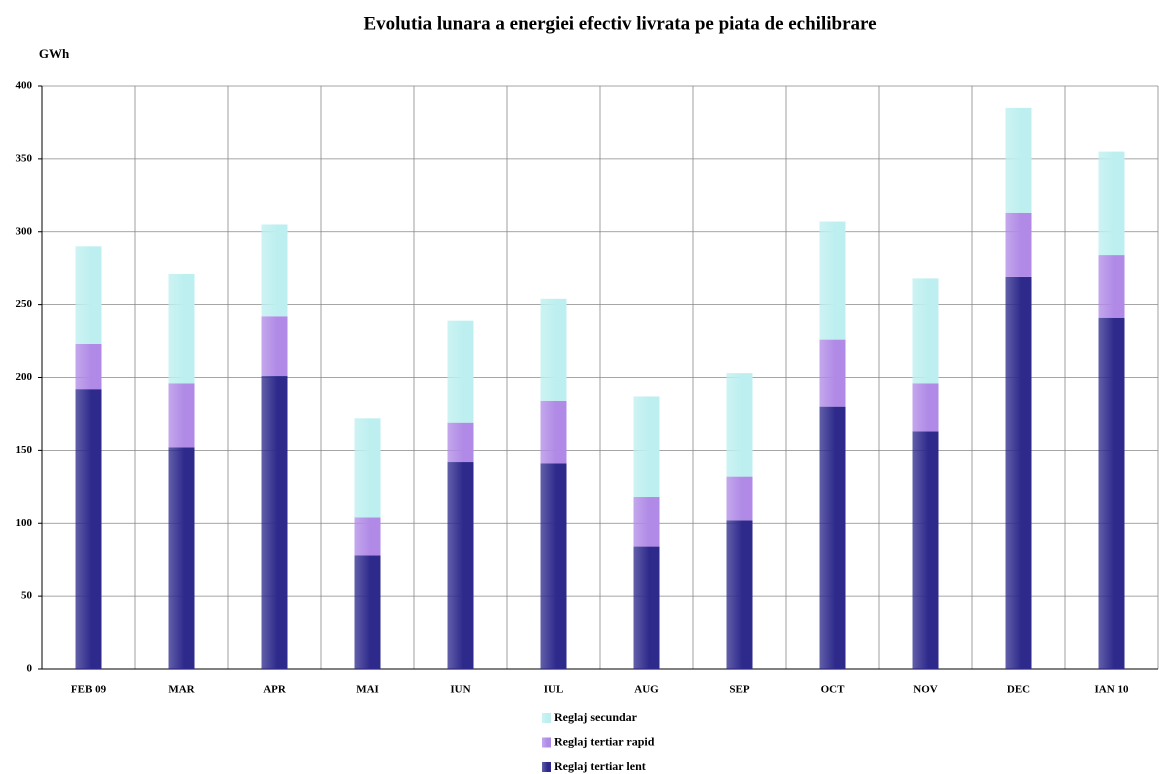 The width and height of the screenshot is (1159, 774). What do you see at coordinates (89, 690) in the screenshot?
I see `x-tick-label: FEB 09` at bounding box center [89, 690].